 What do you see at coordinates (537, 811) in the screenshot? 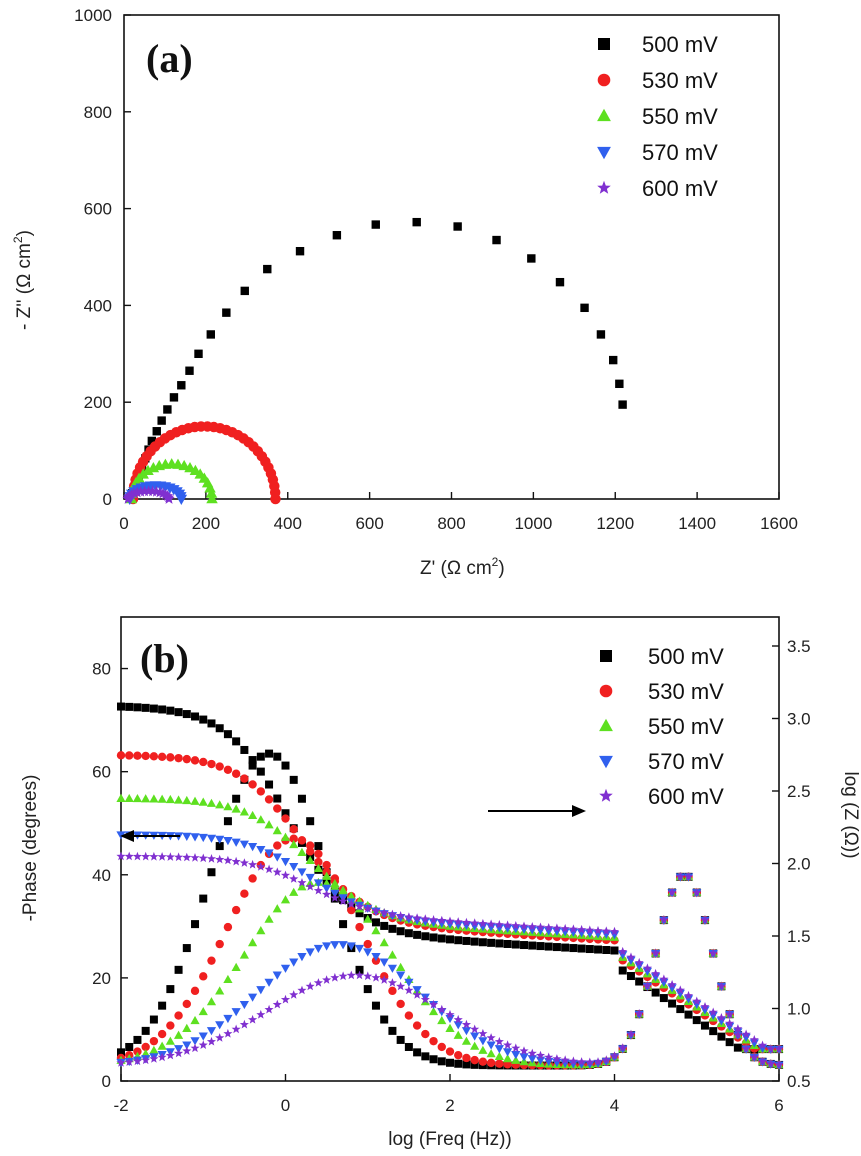
I see `arrow-right-logZ-axis` at bounding box center [537, 811].